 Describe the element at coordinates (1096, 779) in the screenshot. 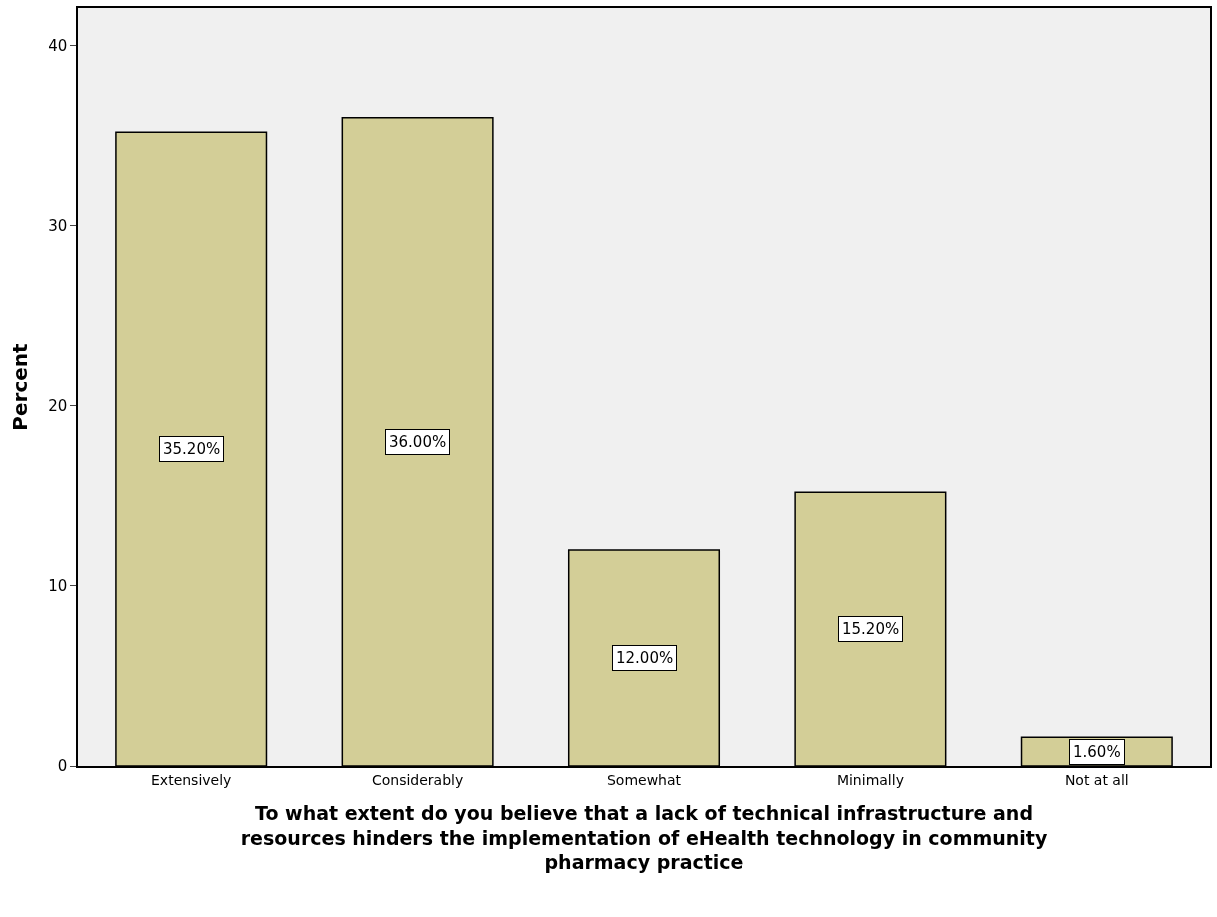

I see `x-tick-label: Not at all` at that location.